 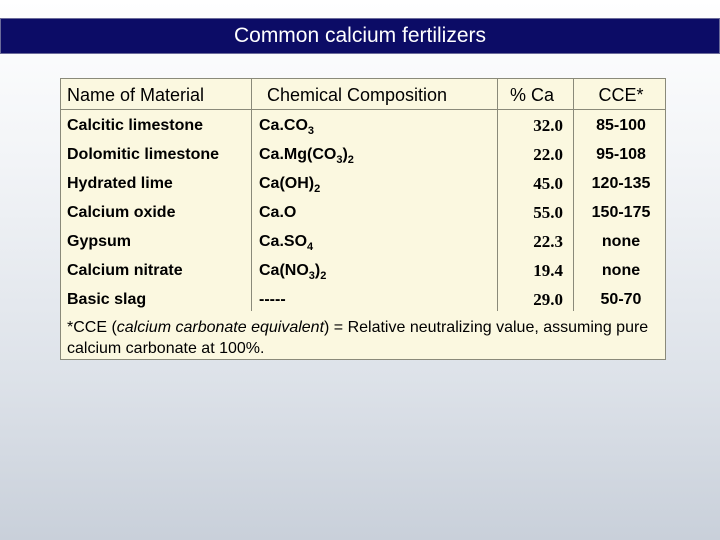 What do you see at coordinates (306, 156) in the screenshot?
I see `chemical-formula: Ca.Mg(CO3)2` at bounding box center [306, 156].